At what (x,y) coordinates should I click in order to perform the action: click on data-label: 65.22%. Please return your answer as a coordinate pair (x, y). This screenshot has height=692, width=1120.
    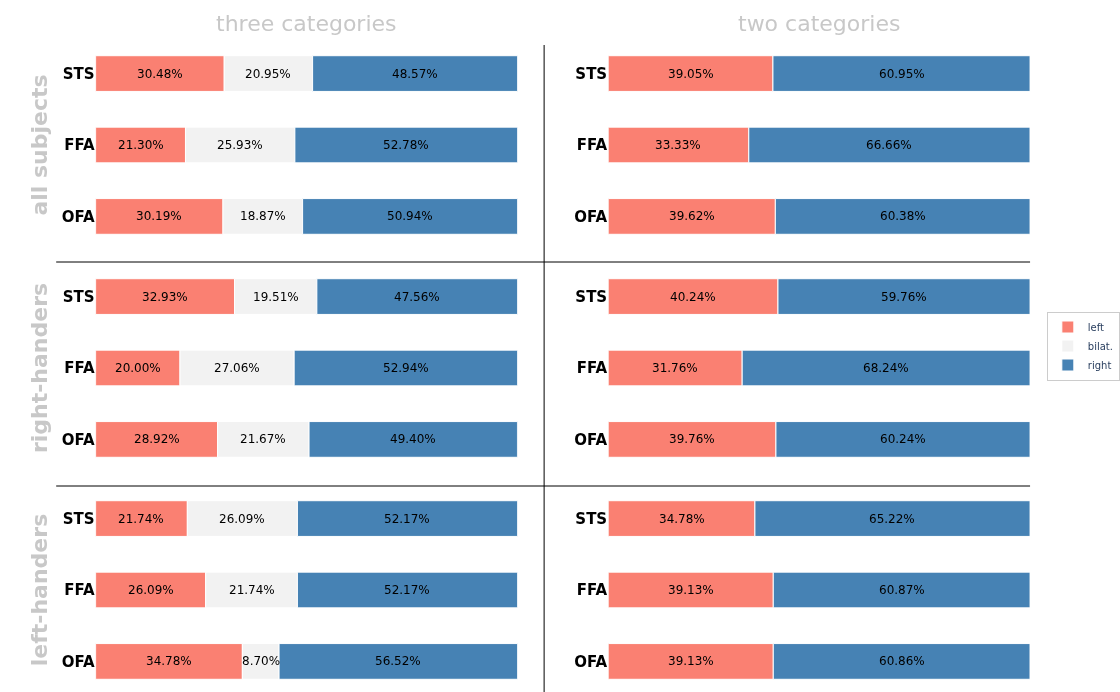
    Looking at the image, I should click on (892, 519).